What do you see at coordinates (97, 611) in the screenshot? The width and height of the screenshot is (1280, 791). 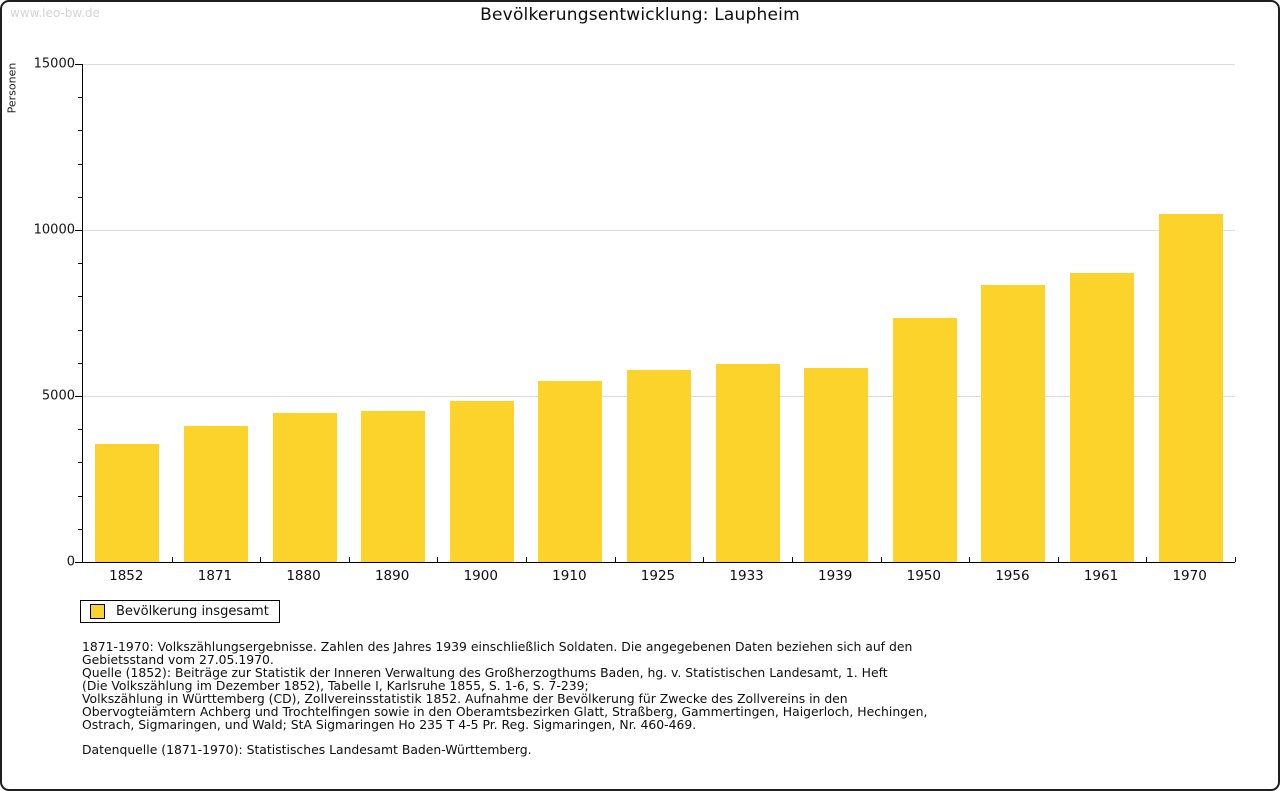 I see `legend-color-swatch` at bounding box center [97, 611].